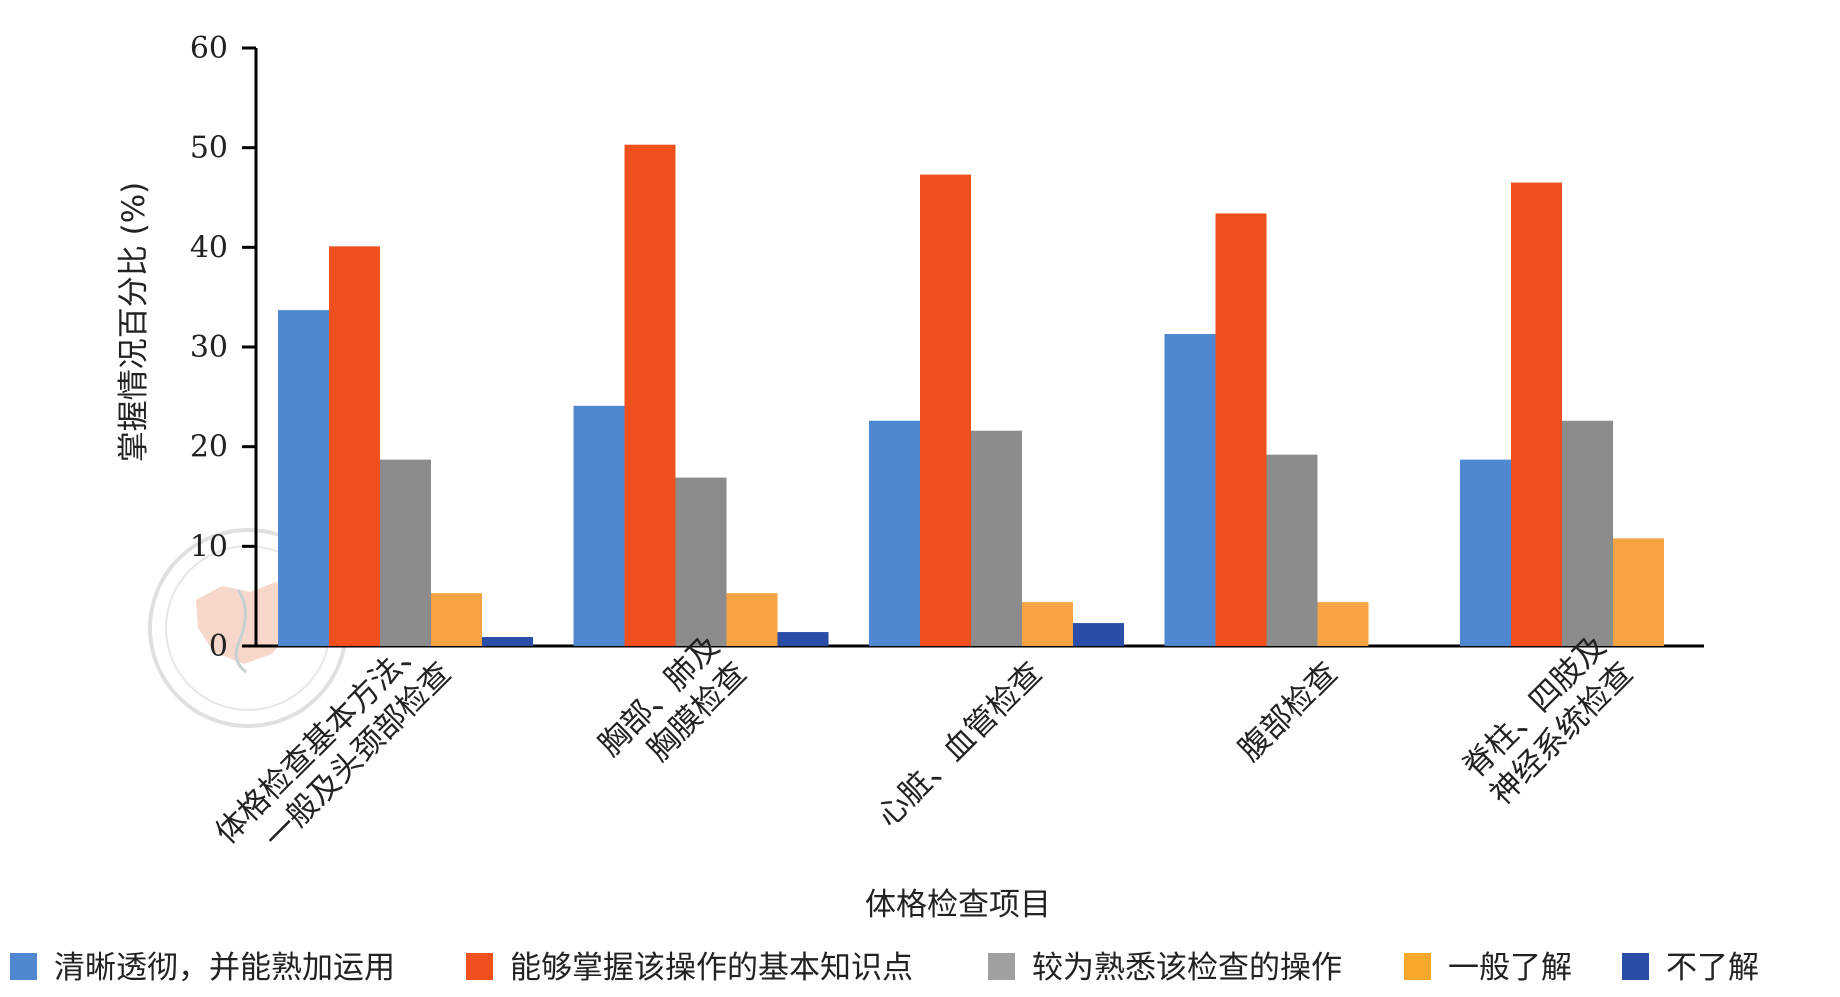 Image resolution: width=1840 pixels, height=997 pixels. I want to click on x-category-label: 心脏、血管检查, so click(959, 744).